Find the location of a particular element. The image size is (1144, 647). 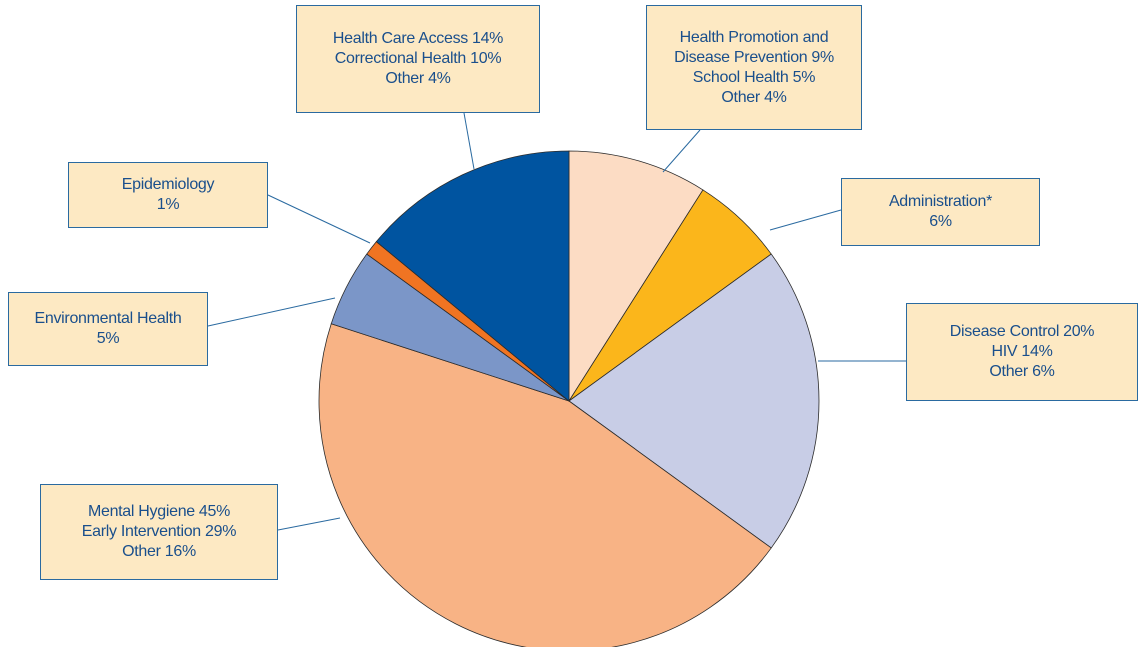

value-label: 20% is located at coordinates (1079, 331).